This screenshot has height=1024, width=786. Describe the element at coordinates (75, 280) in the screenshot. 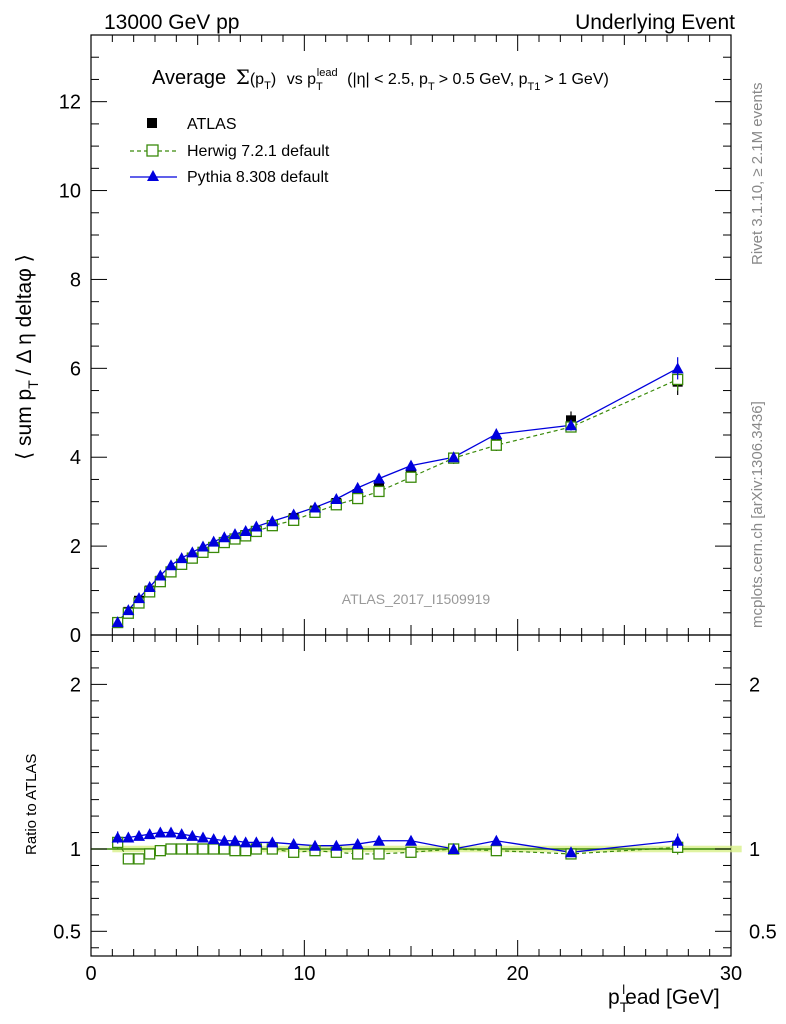

I see `y-tick-label-main: 8` at that location.